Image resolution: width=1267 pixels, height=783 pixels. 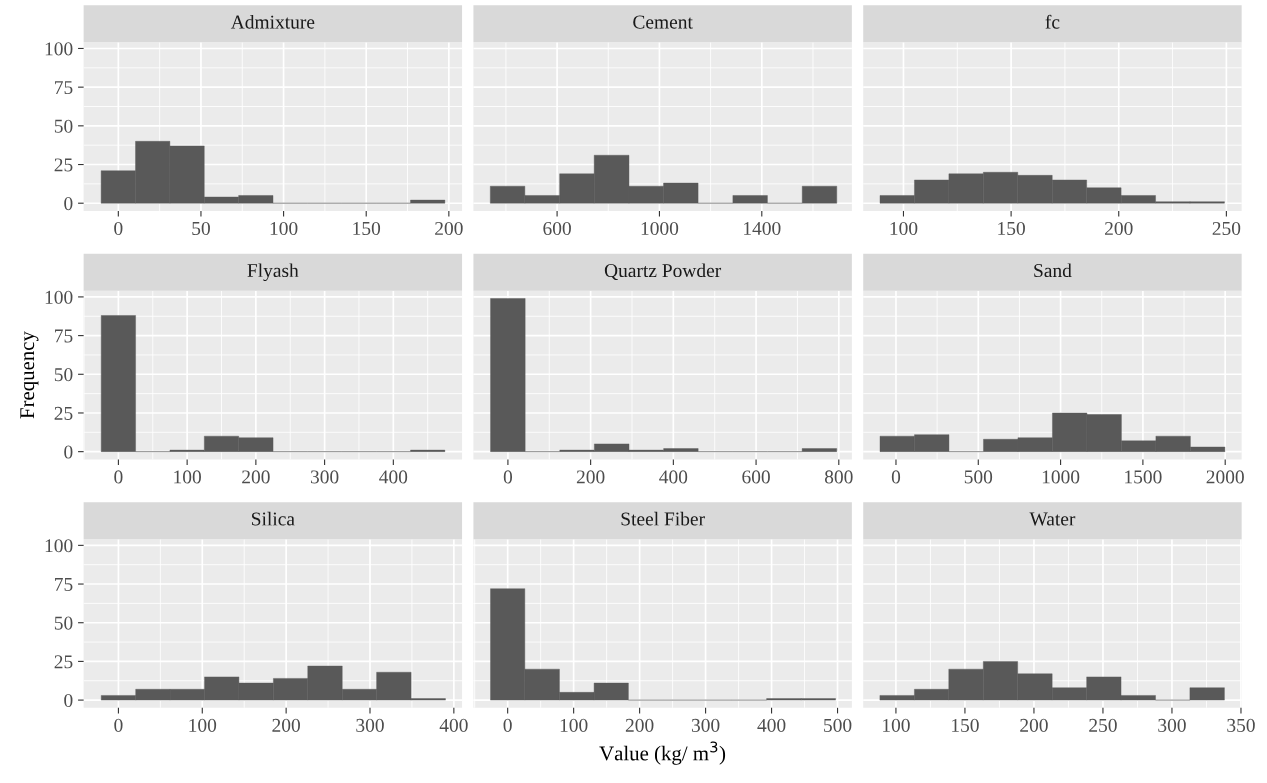 What do you see at coordinates (1225, 477) in the screenshot?
I see `x-tick-label: 2000` at bounding box center [1225, 477].